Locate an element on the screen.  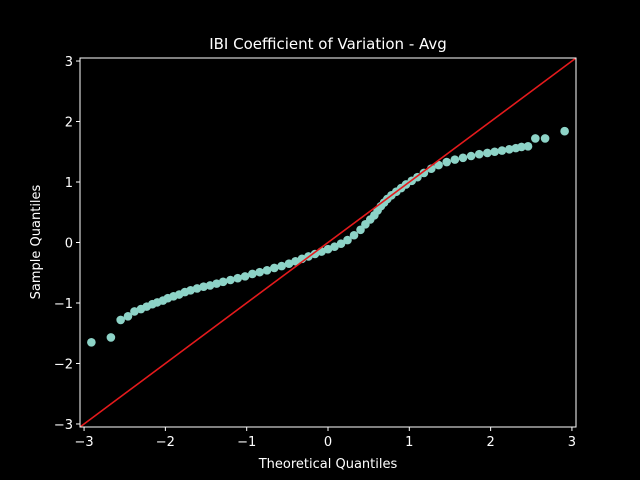
x-tick-label: 0 is located at coordinates (328, 442).